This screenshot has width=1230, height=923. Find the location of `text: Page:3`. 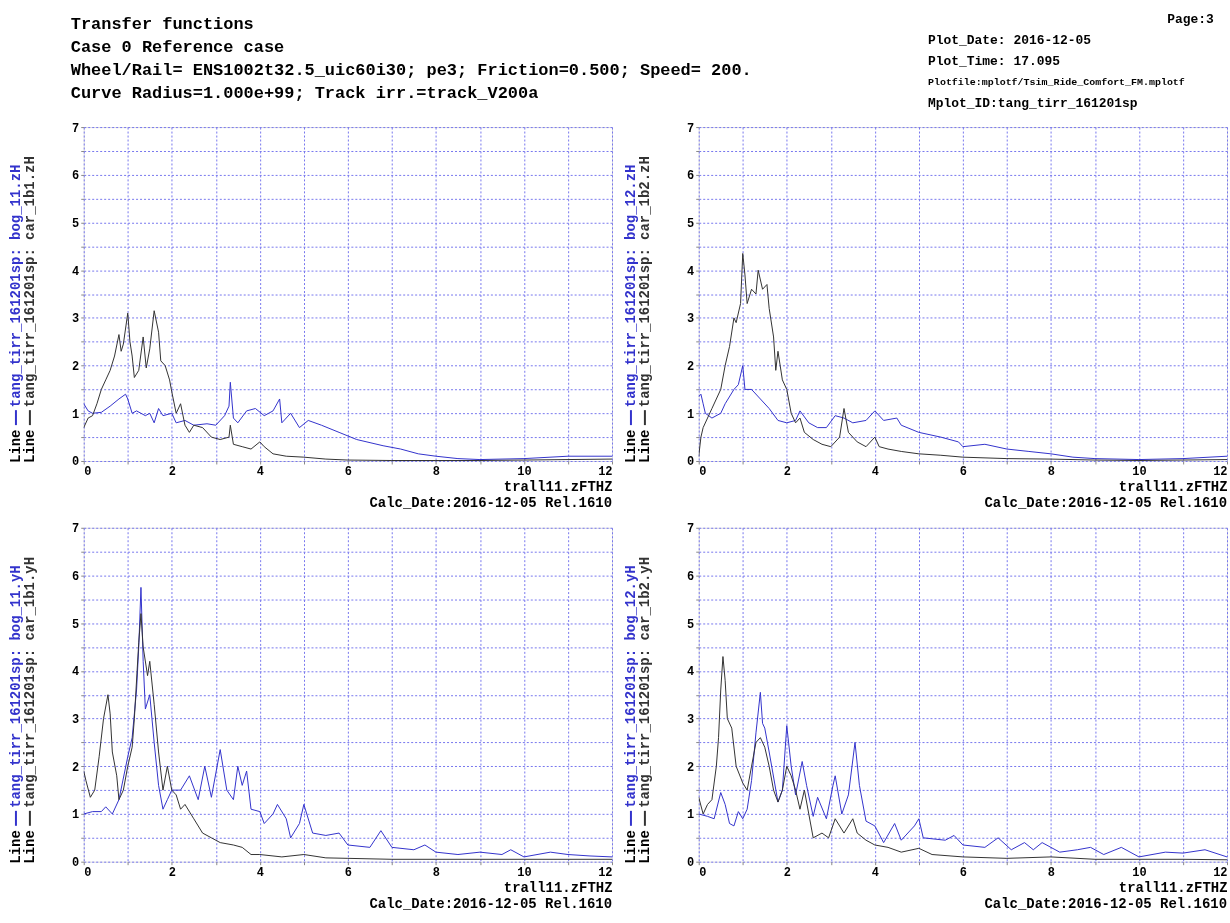

text: Page:3 is located at coordinates (1191, 20).